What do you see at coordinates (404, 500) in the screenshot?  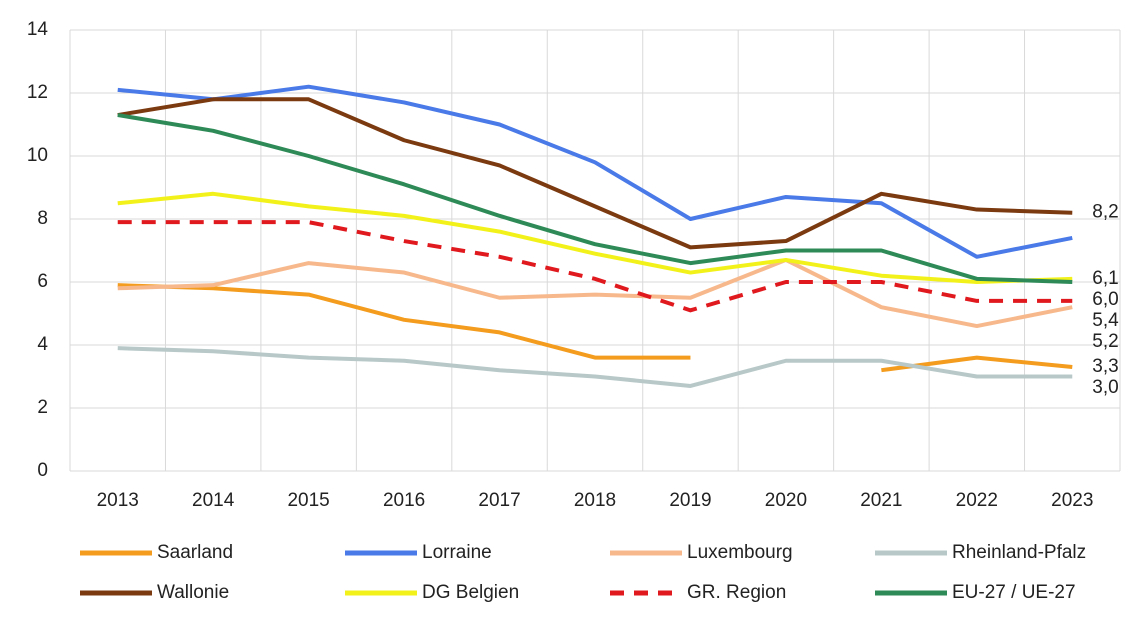 I see `x-tick-label: 2016` at bounding box center [404, 500].